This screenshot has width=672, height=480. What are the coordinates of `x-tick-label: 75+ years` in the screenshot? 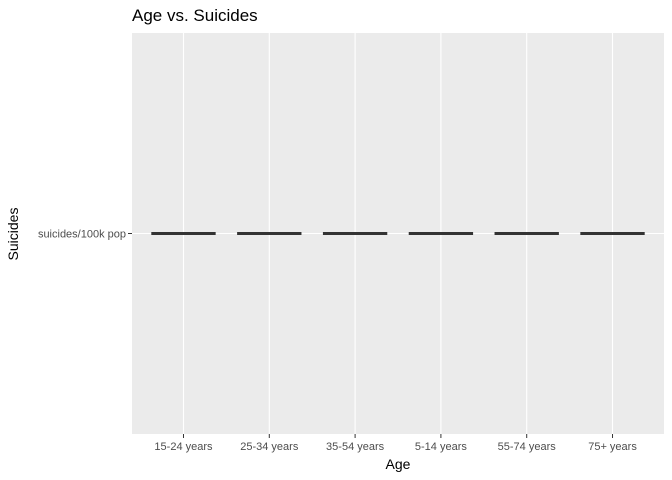 It's located at (612, 447).